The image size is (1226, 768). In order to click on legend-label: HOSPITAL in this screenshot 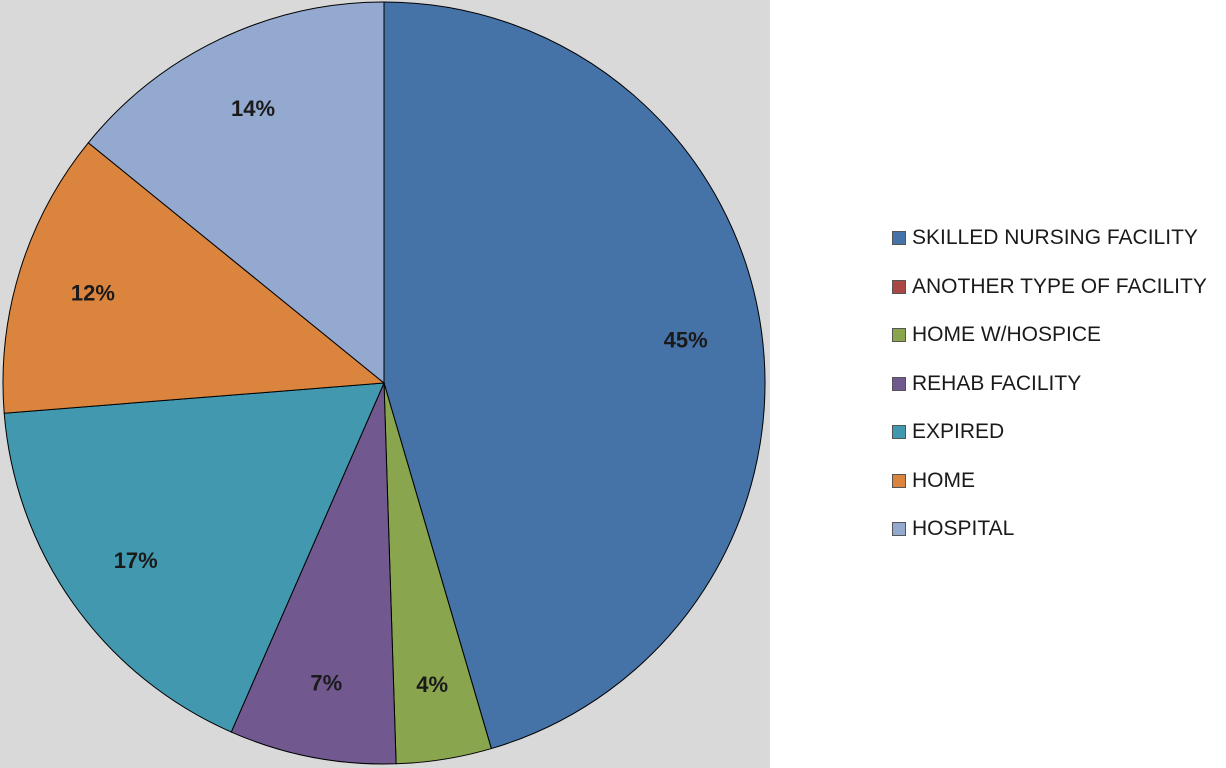, I will do `click(963, 529)`.